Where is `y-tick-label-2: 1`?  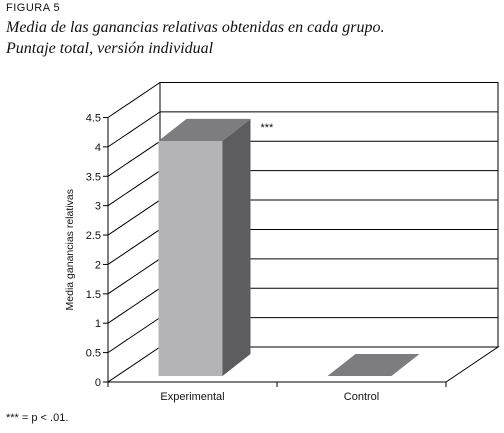 y-tick-label-2: 1 is located at coordinates (98, 324).